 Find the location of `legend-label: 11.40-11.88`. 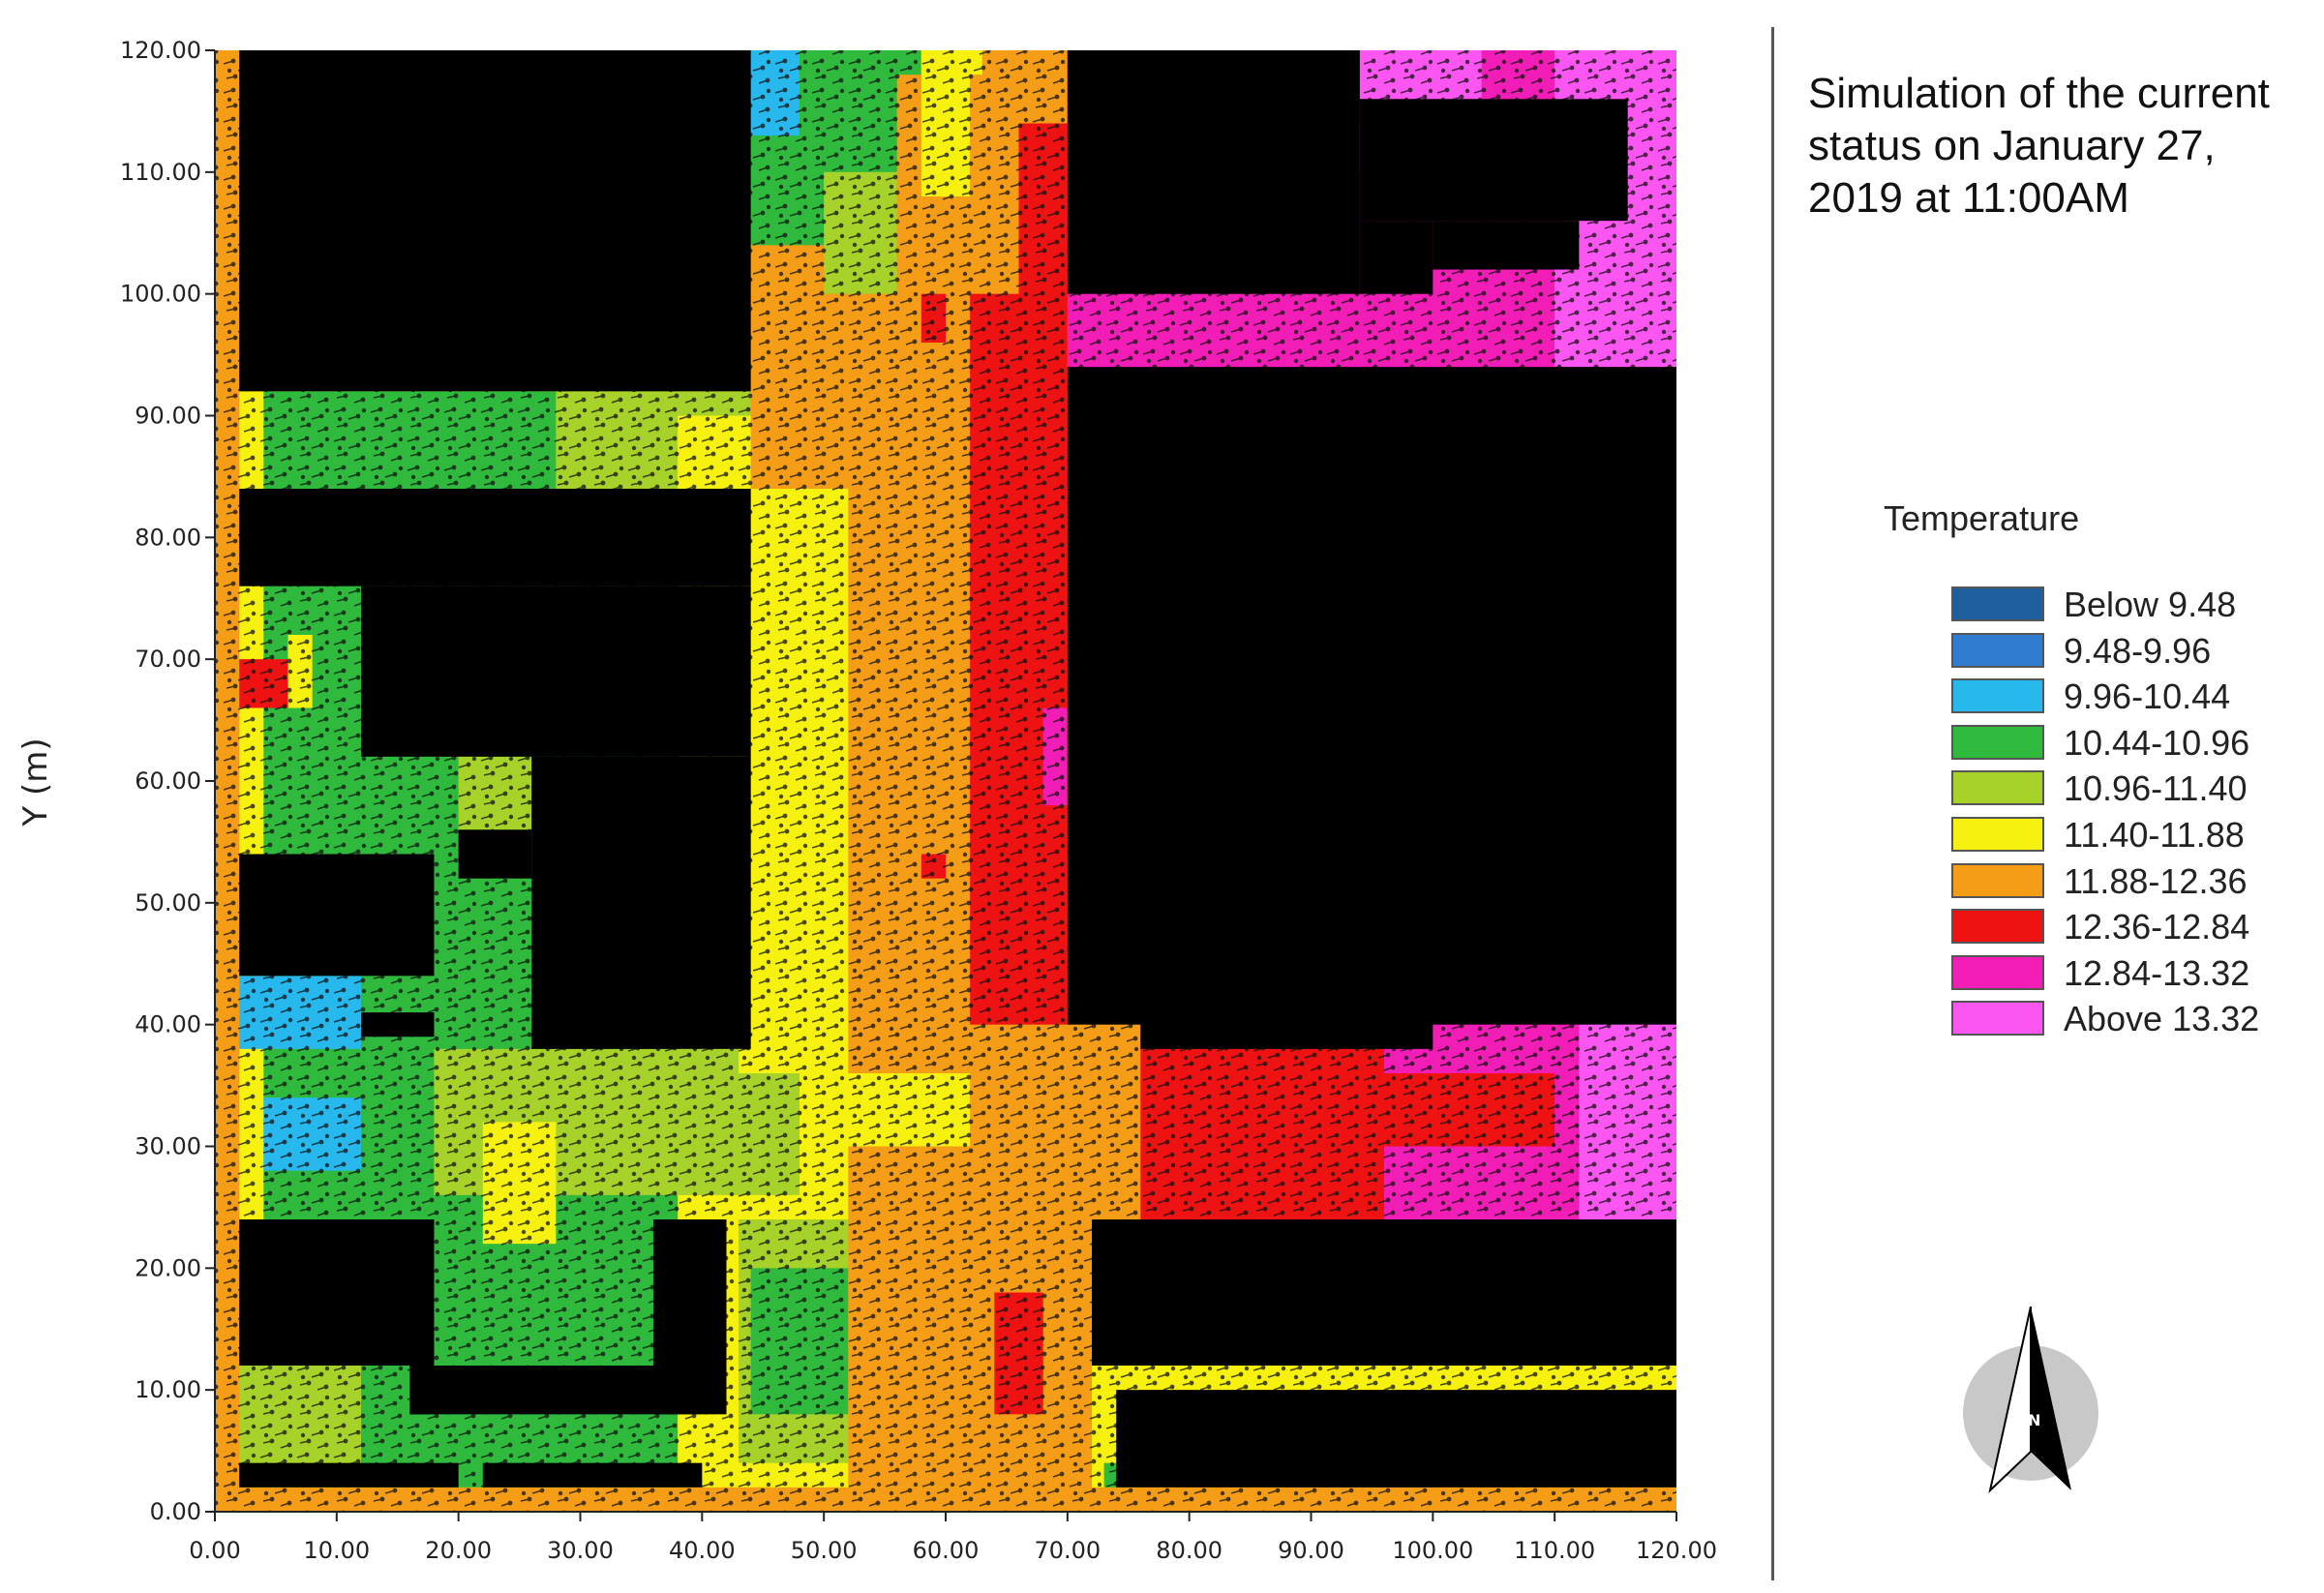

legend-label: 11.40-11.88 is located at coordinates (2154, 835).